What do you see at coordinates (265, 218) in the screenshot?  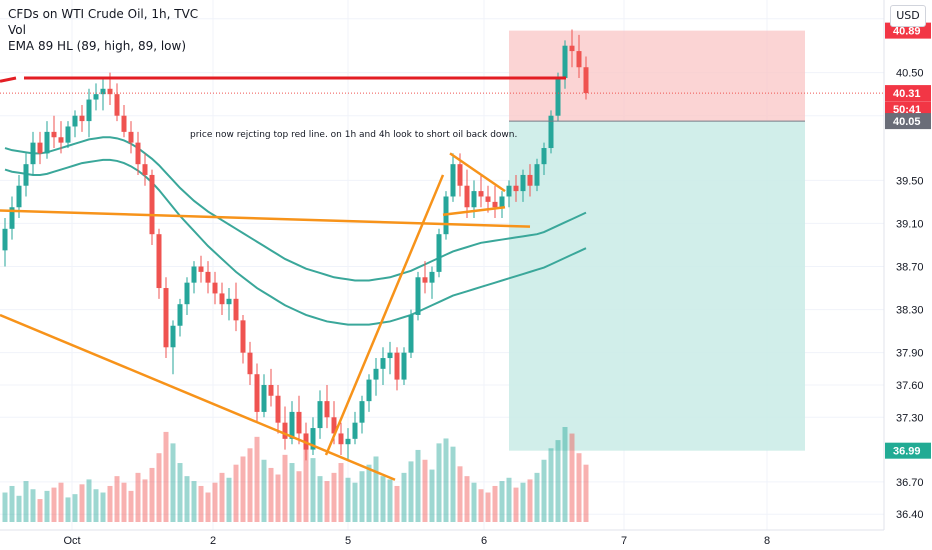 I see `neckline` at bounding box center [265, 218].